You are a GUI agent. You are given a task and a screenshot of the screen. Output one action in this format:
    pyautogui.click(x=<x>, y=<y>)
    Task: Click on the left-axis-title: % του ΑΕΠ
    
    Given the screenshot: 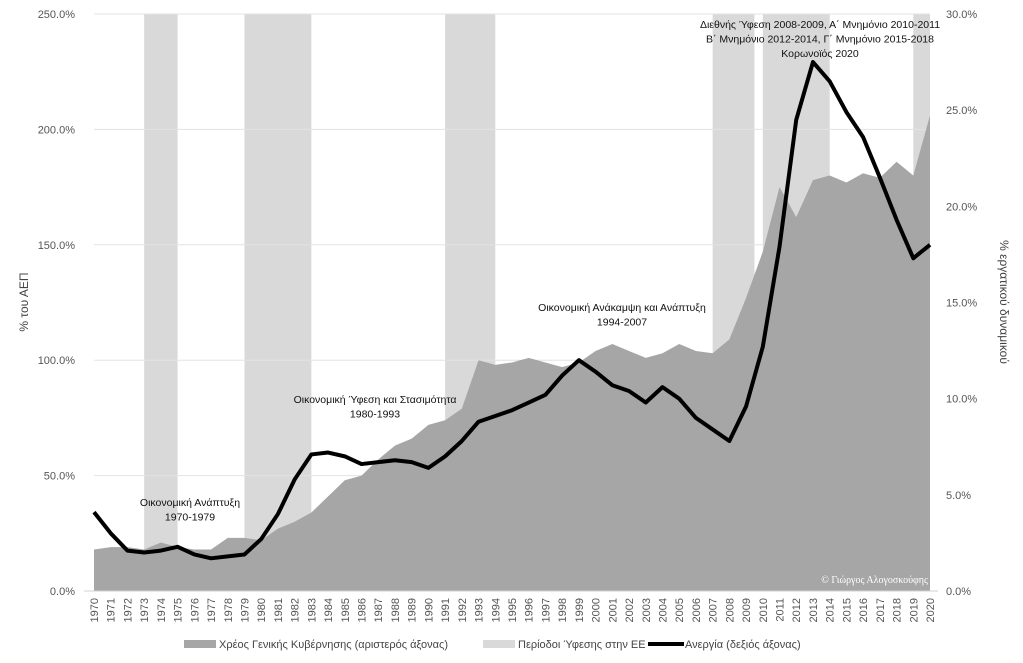 What is the action you would take?
    pyautogui.click(x=24, y=301)
    